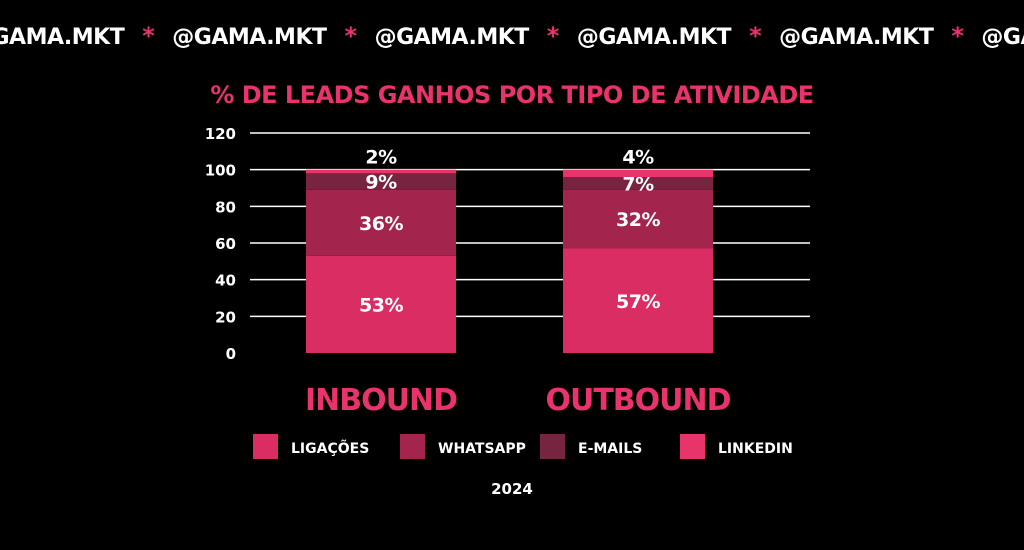  I want to click on legend-label: LINKEDIN, so click(755, 449).